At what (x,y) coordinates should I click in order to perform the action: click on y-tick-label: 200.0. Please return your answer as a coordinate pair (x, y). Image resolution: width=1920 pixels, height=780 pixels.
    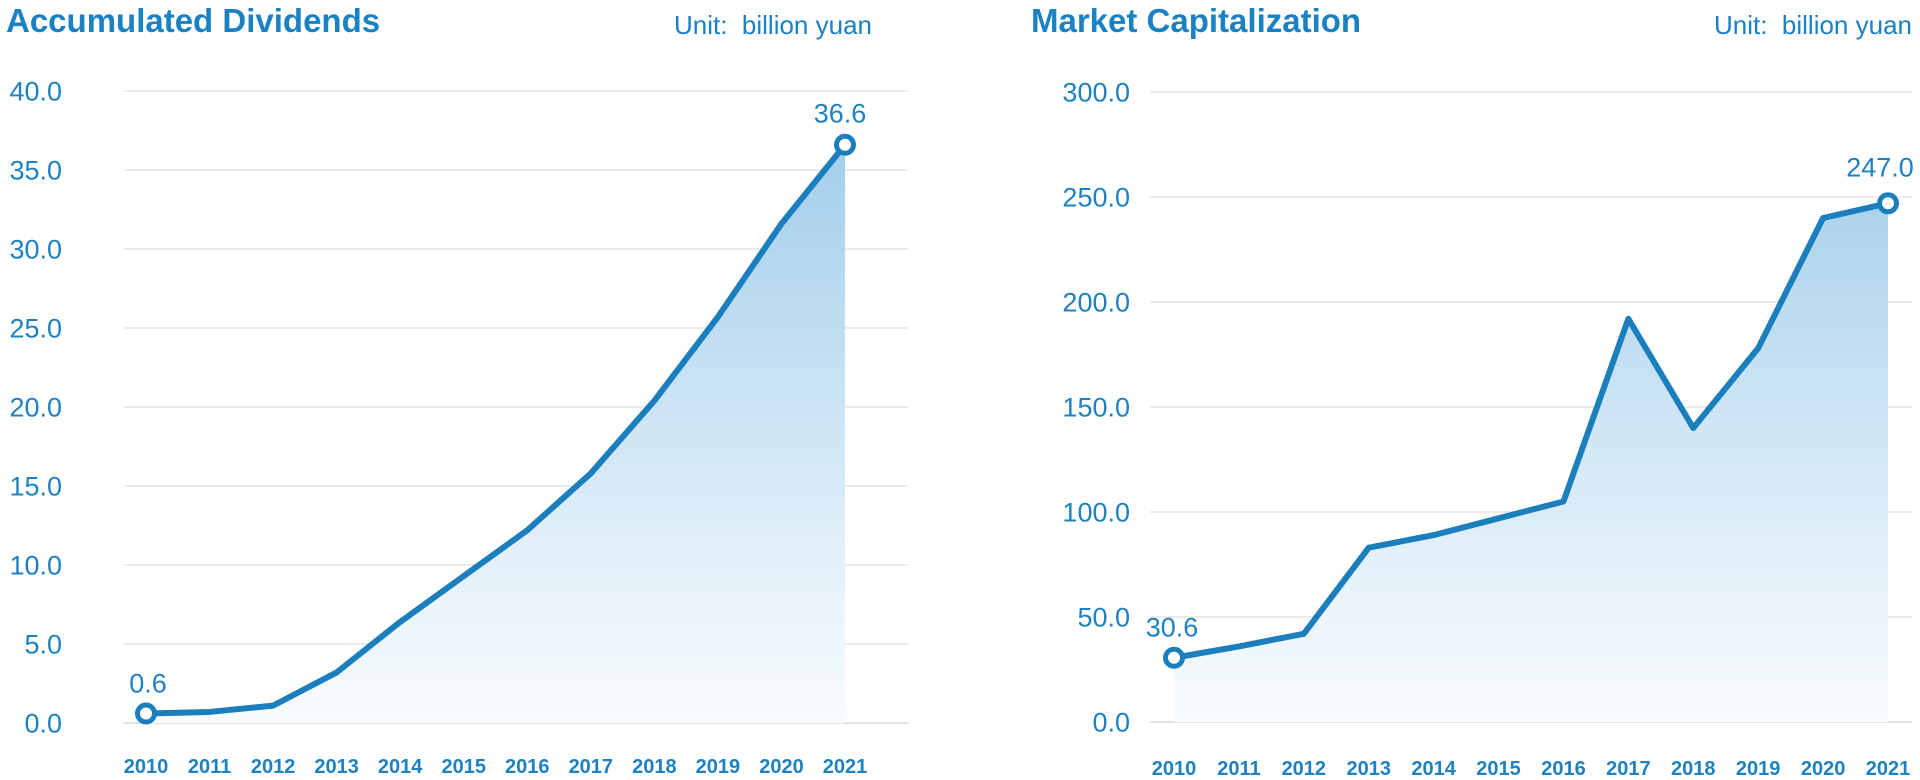
    Looking at the image, I should click on (1096, 303).